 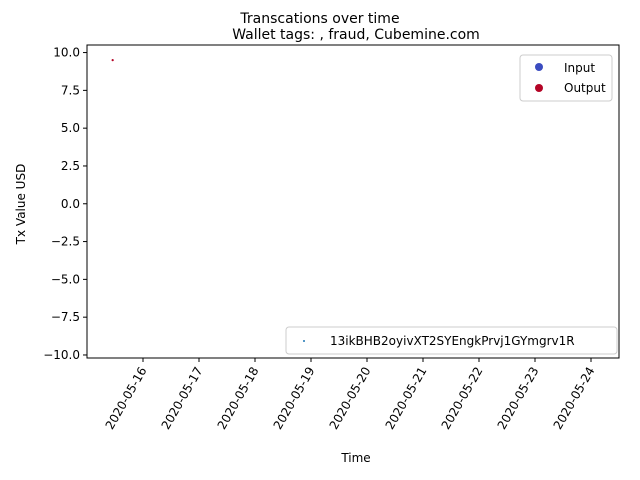 I want to click on x-tick-label: 2020-05-18, so click(x=238, y=398).